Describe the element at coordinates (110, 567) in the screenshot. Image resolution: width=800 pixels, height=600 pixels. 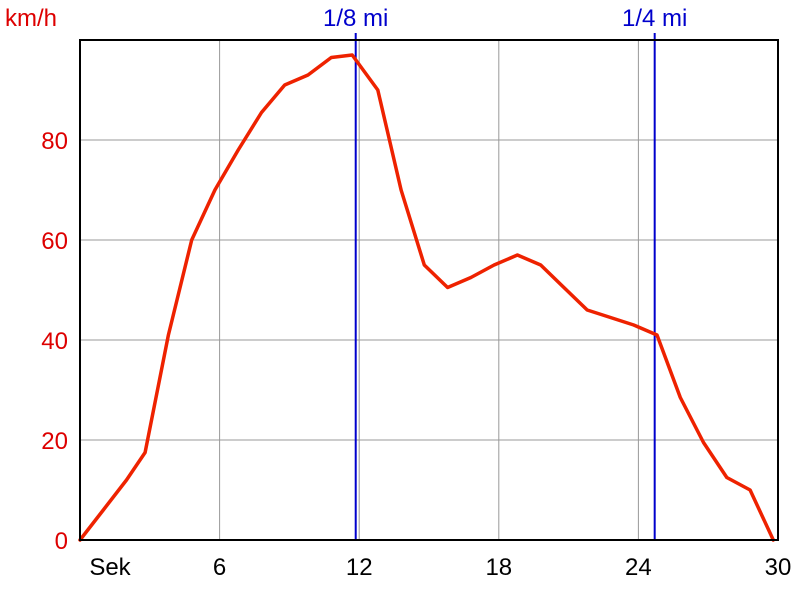
I see `x-axis-label: Sek` at that location.